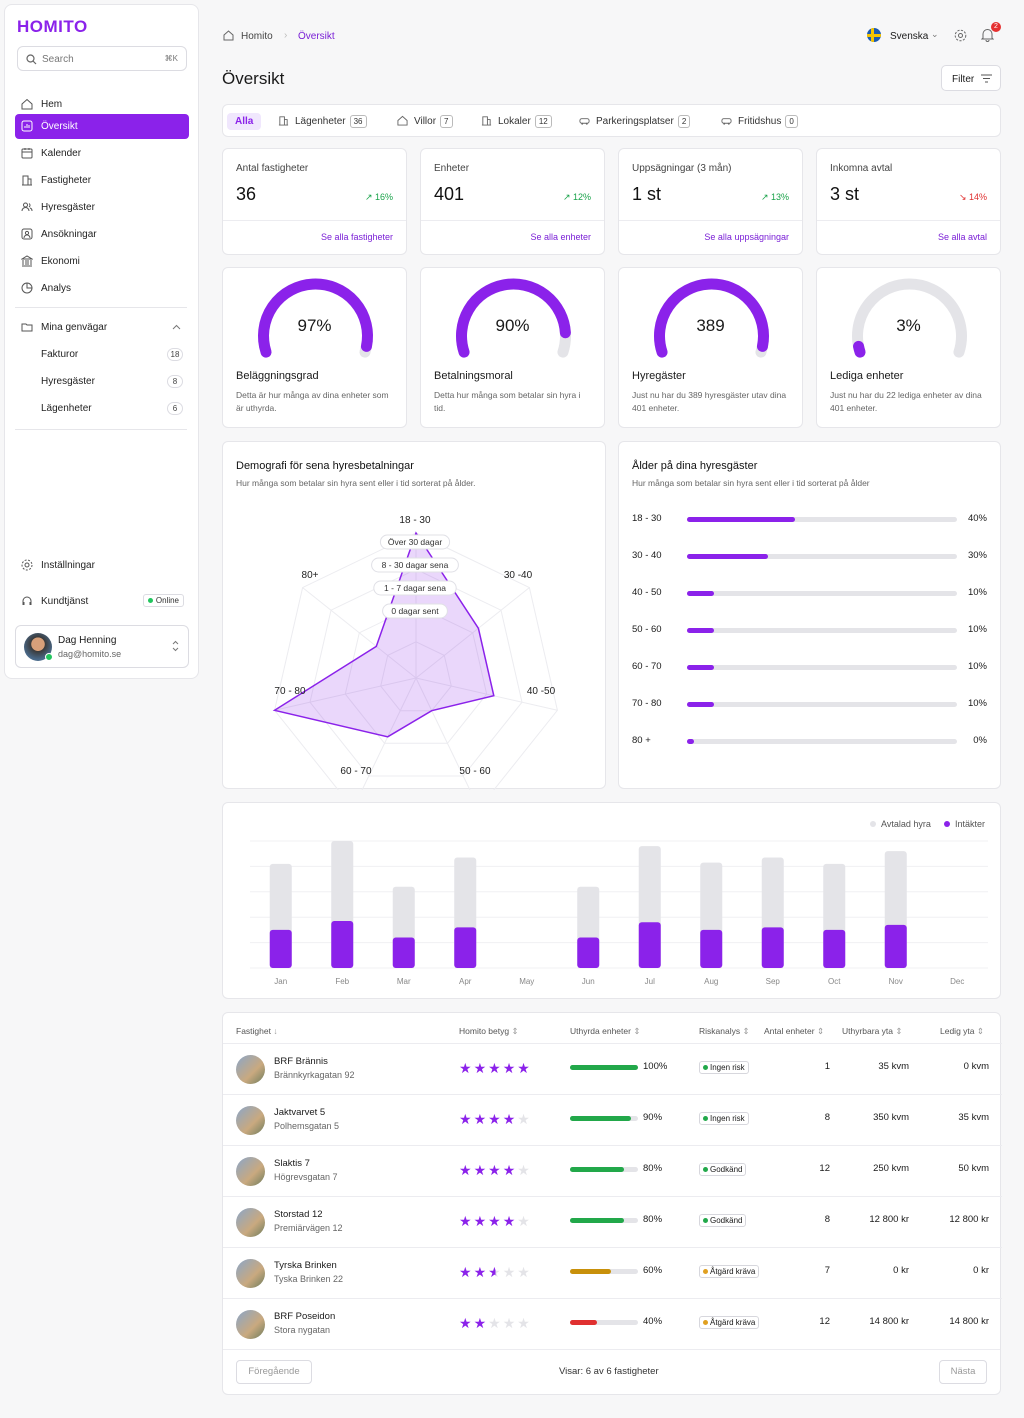 The height and width of the screenshot is (1418, 1024). Describe the element at coordinates (604, 1220) in the screenshot. I see `occupancy-bar-track` at that location.